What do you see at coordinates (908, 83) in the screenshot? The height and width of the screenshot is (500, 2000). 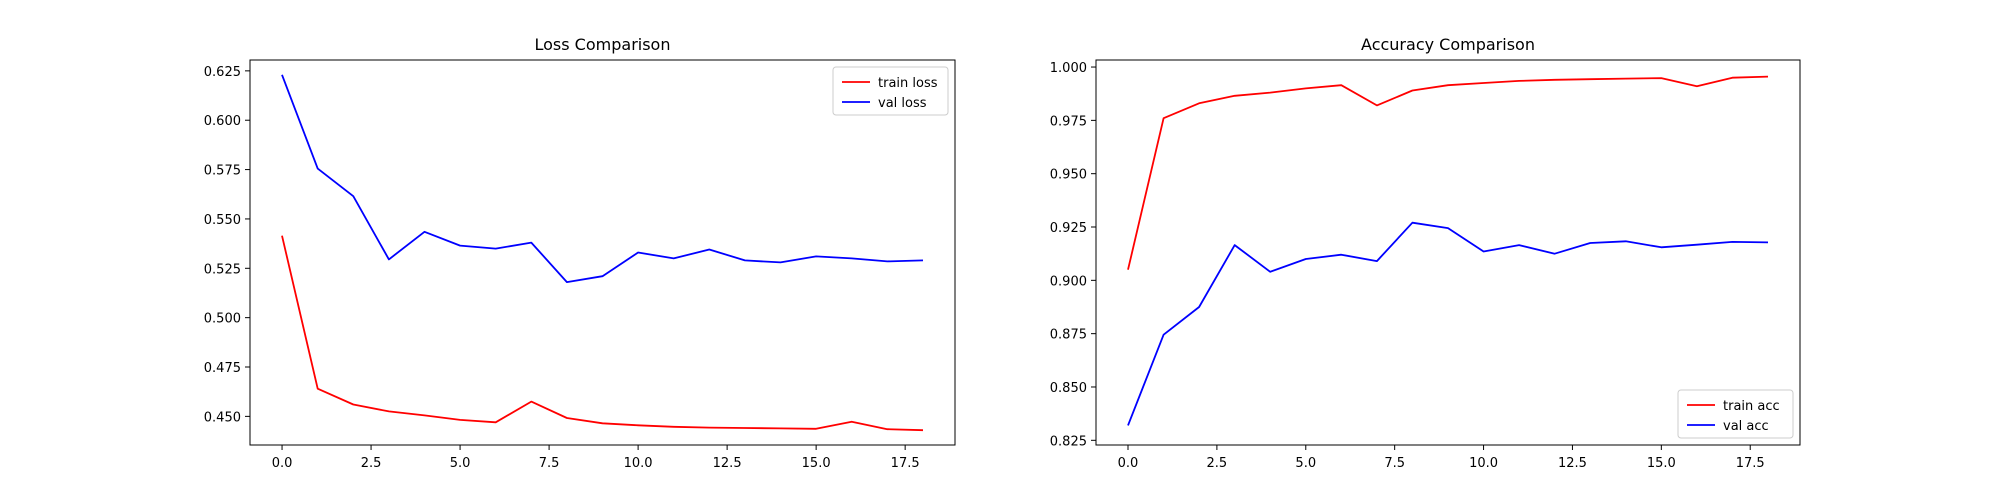 I see `legend-label: train loss` at bounding box center [908, 83].